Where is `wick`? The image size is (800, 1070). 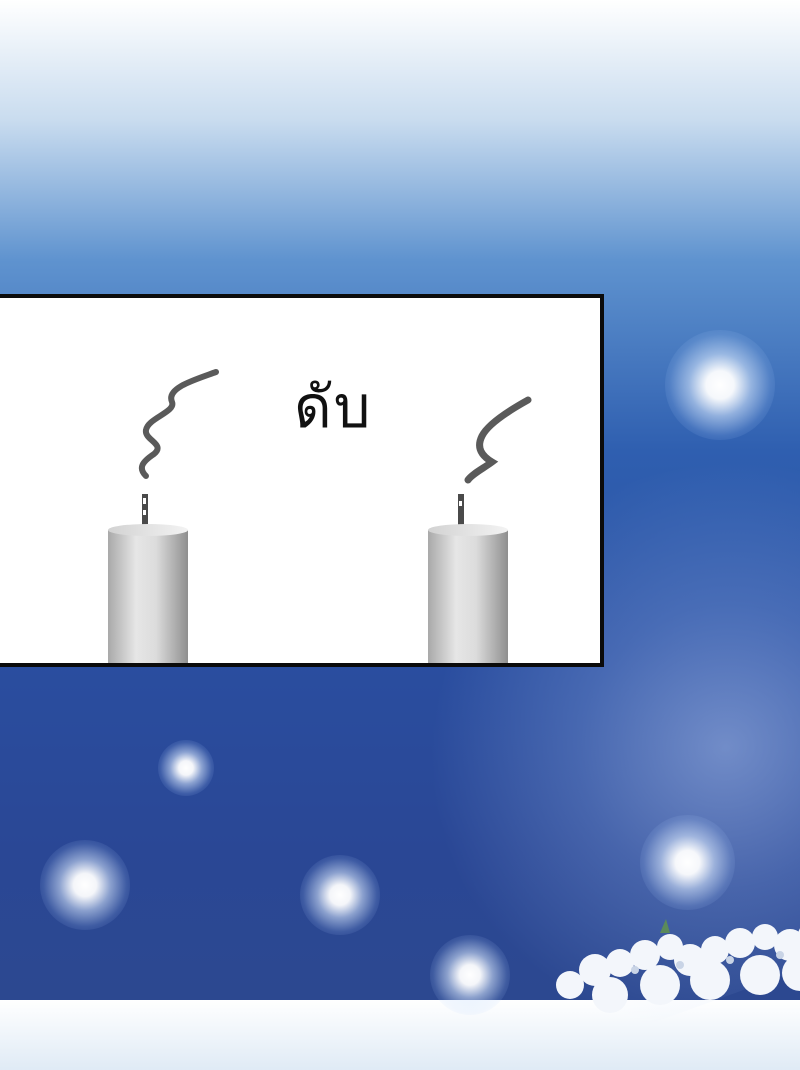
wick is located at coordinates (461, 511).